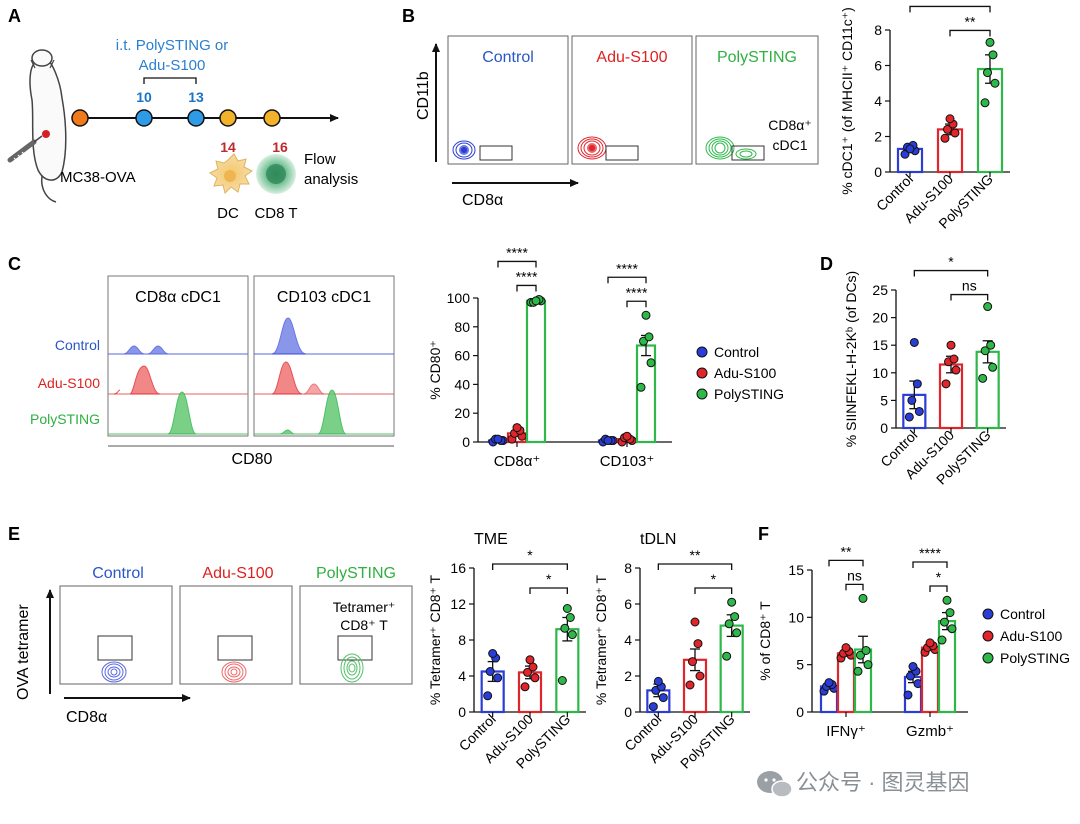 The image size is (1080, 824). I want to click on chart-c-g0-sig-1-bracket, so click(517, 264).